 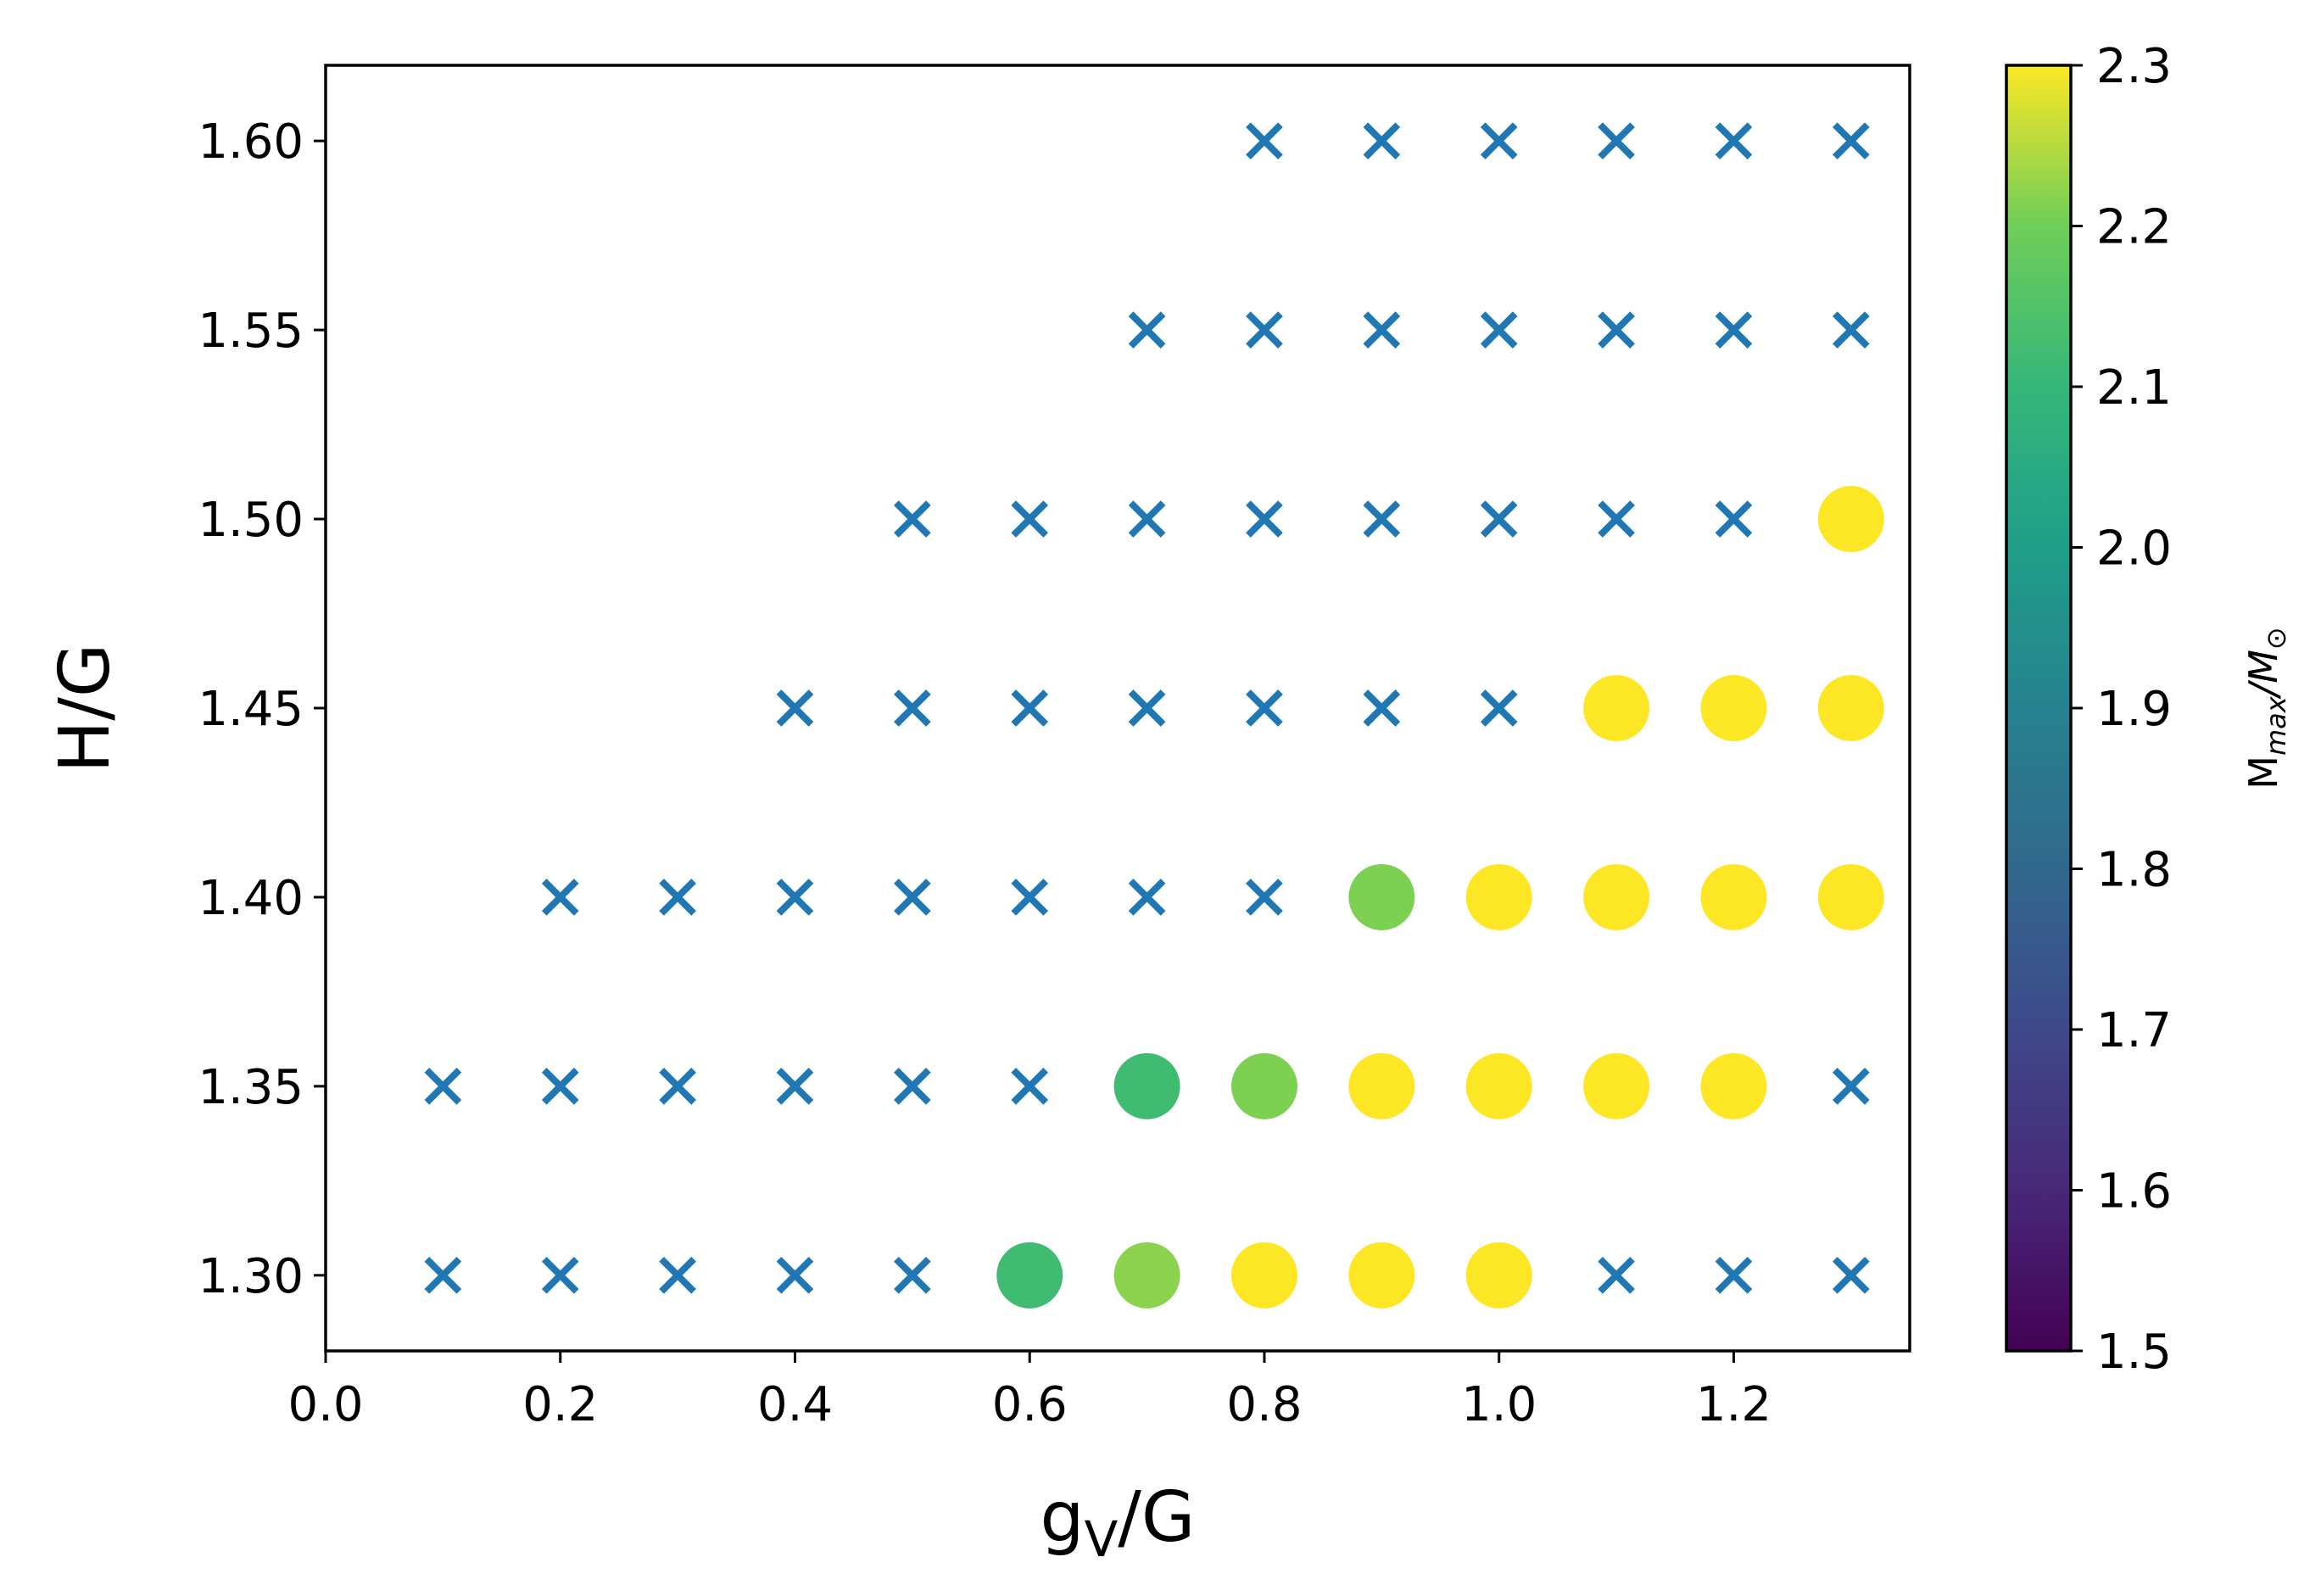 I want to click on x-tick-label: 0.2, so click(x=560, y=1404).